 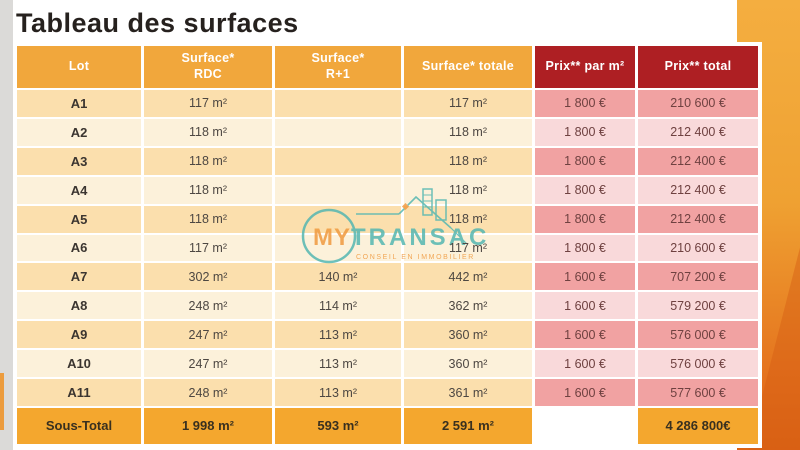 I want to click on table-cell-prix-total: 577 600 €, so click(x=698, y=392).